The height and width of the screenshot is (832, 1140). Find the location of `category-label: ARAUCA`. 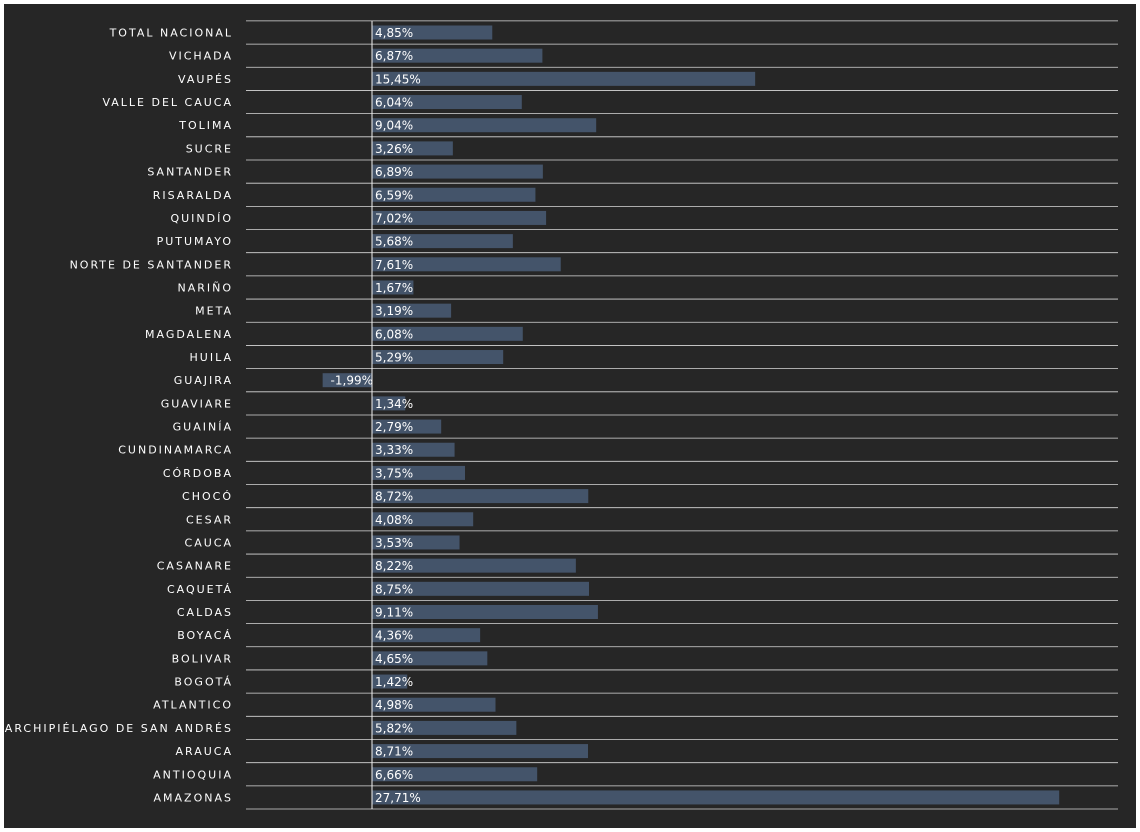

category-label: ARAUCA is located at coordinates (204, 751).